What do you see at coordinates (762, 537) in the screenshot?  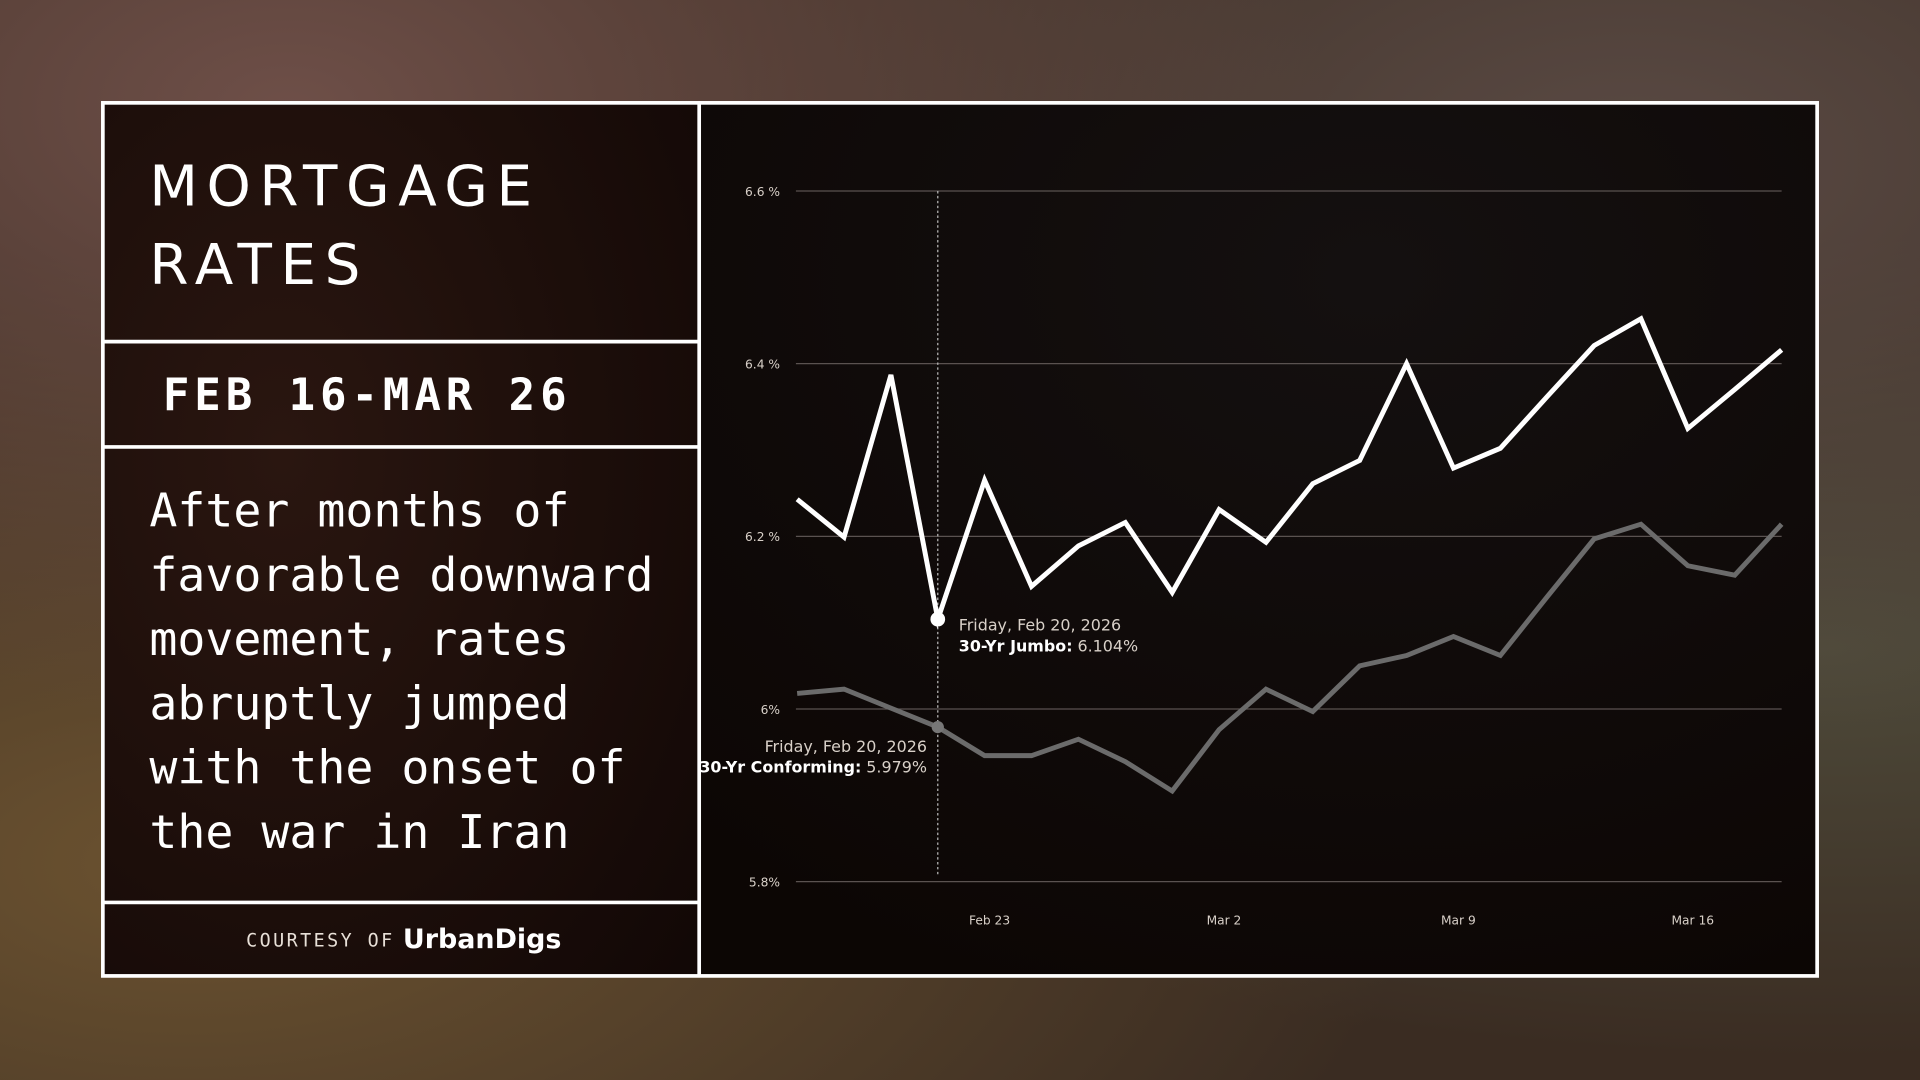 I see `y-tick-label: 6.2 %` at bounding box center [762, 537].